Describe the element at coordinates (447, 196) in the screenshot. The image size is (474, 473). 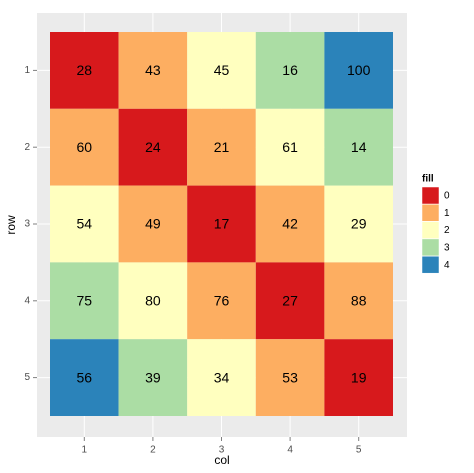
I see `legend-label: 0` at that location.